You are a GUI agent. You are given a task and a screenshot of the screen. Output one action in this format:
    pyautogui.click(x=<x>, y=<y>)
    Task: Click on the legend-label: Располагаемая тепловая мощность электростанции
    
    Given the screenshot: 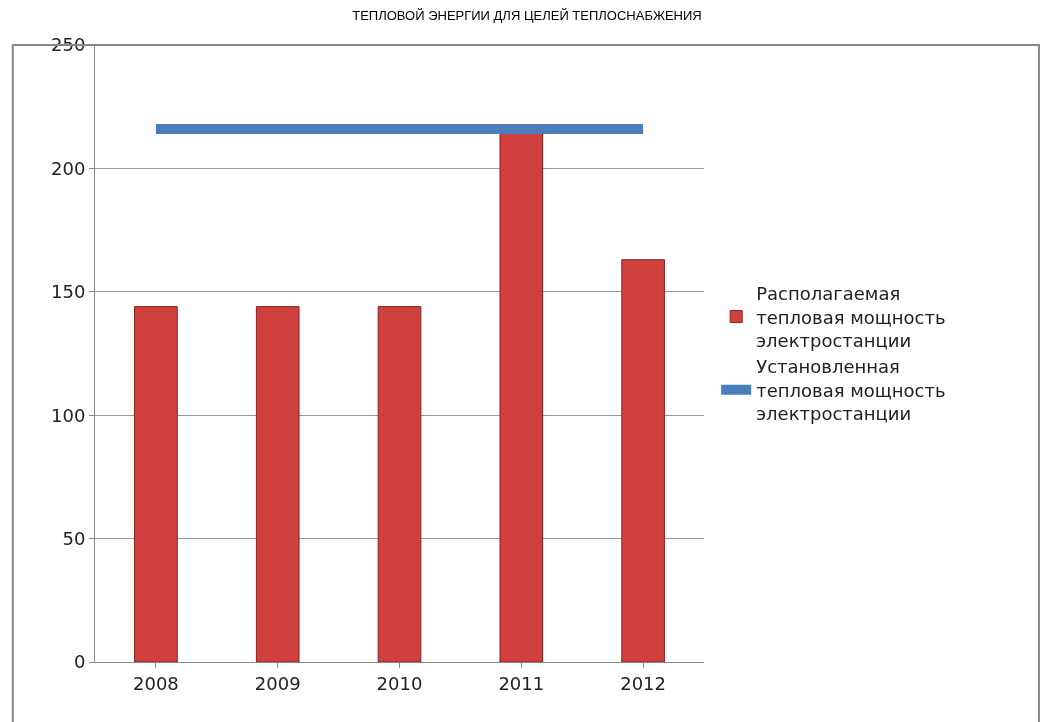 What is the action you would take?
    pyautogui.click(x=851, y=317)
    